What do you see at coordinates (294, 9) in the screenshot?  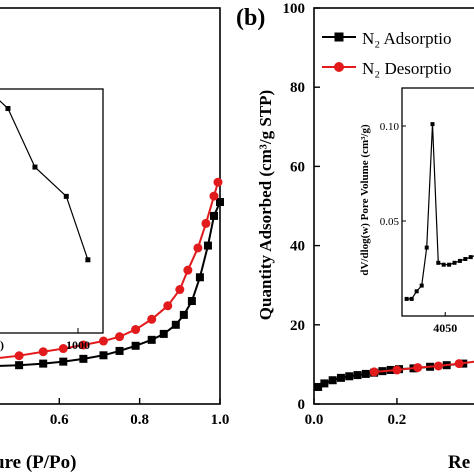 I see `panel-b-y-tick-label-5: 100` at bounding box center [294, 9].